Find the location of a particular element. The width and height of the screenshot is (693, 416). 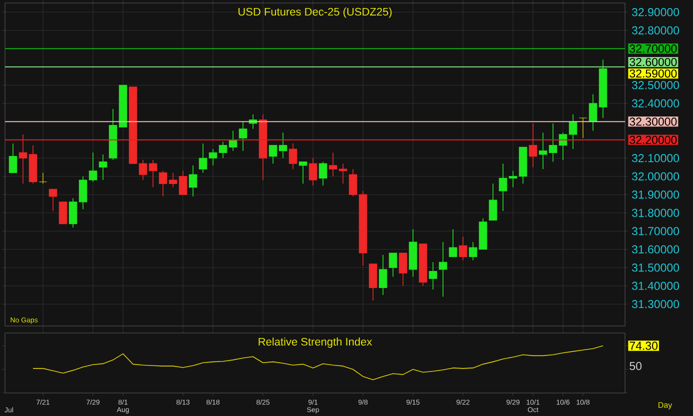

y-tick-label: 31.90000 is located at coordinates (656, 194).